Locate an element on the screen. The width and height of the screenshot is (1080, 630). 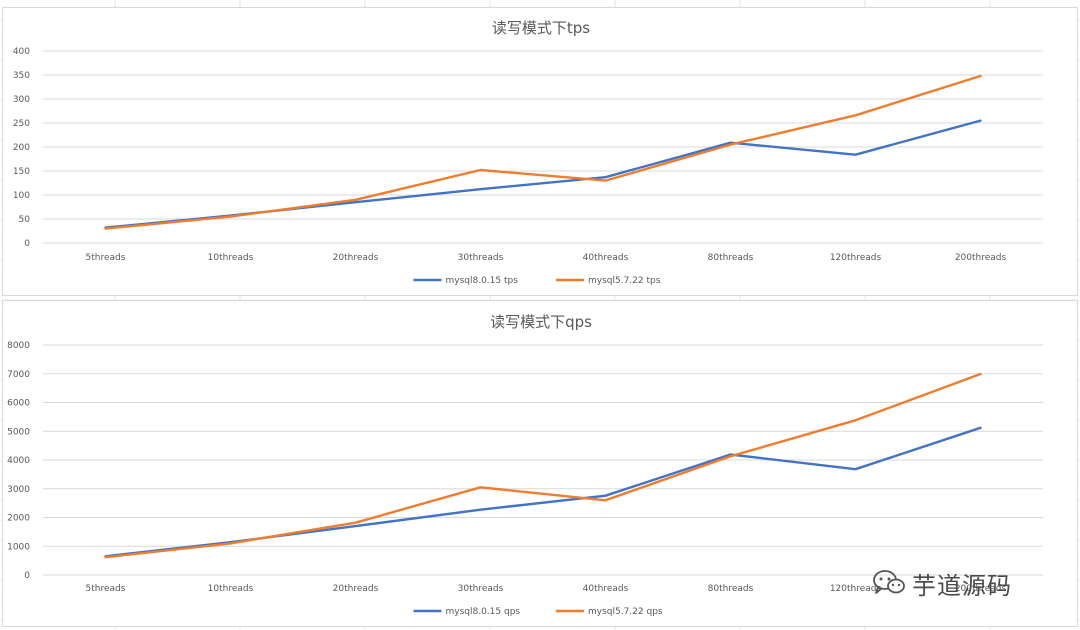
tps-x-tick-label: 200threads is located at coordinates (981, 258).